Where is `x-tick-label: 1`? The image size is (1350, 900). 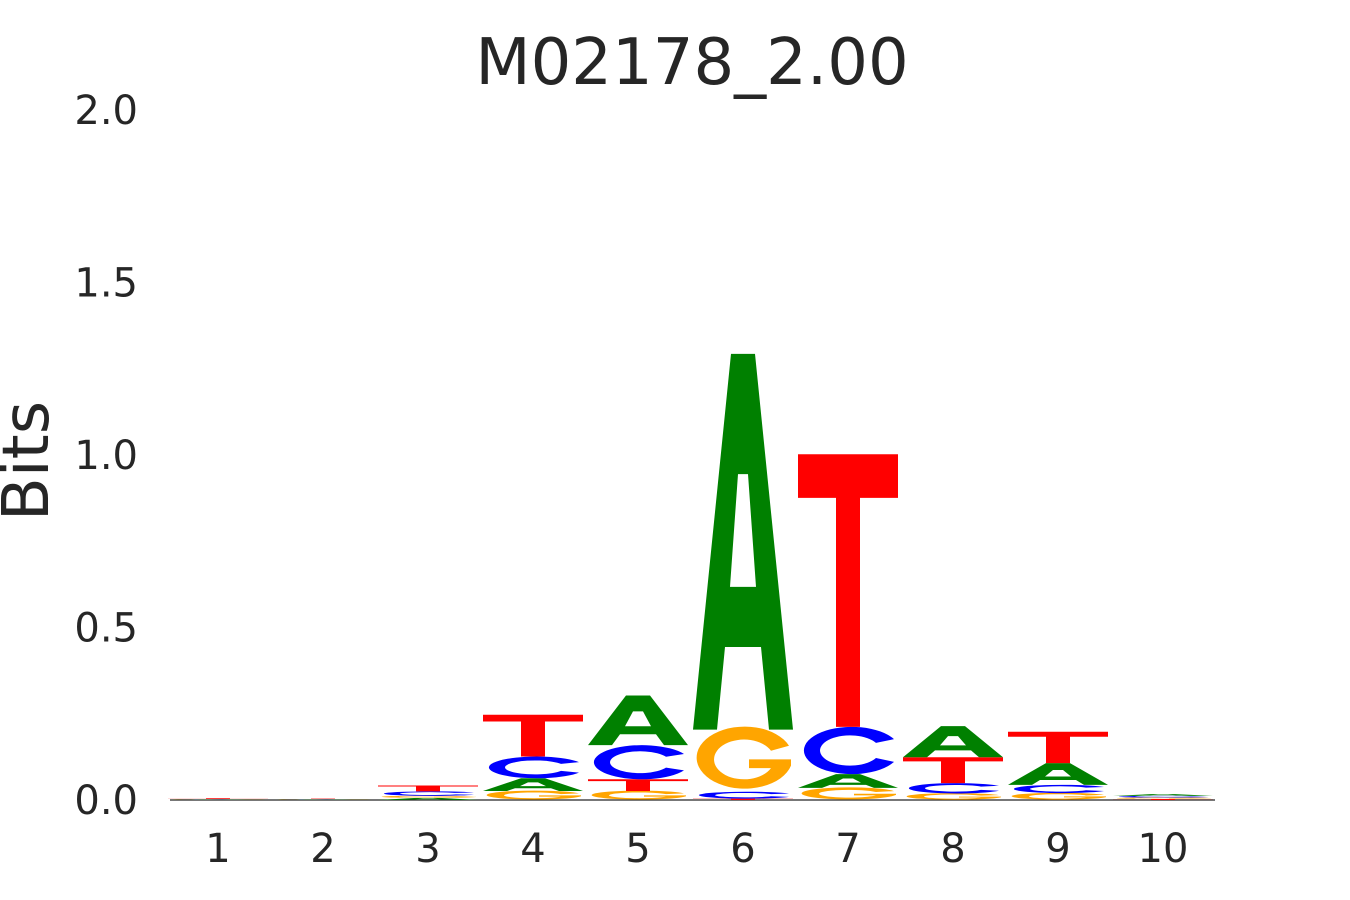
x-tick-label: 1 is located at coordinates (217, 849).